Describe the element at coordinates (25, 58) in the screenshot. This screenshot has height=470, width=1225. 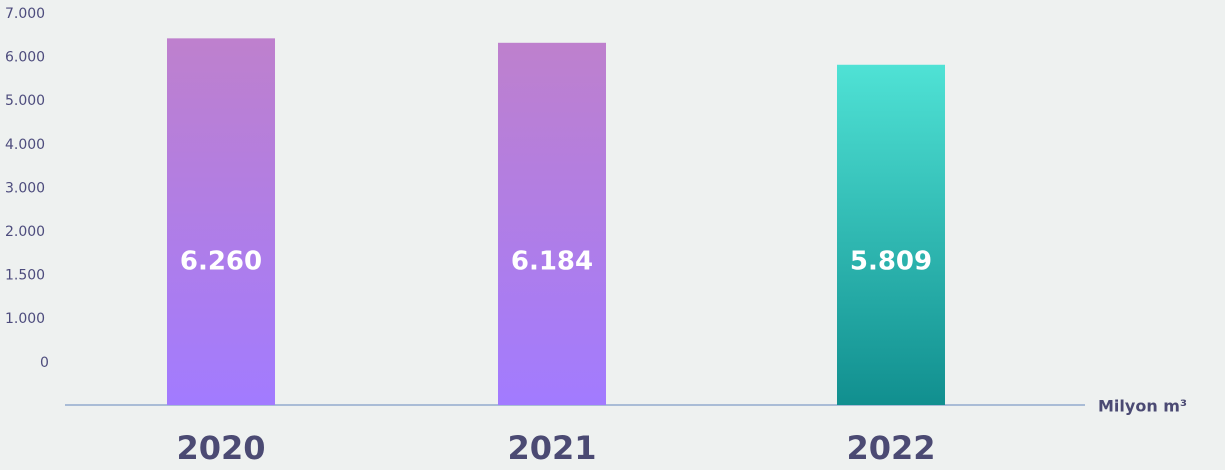
I see `y-axis-label: 6.000` at that location.